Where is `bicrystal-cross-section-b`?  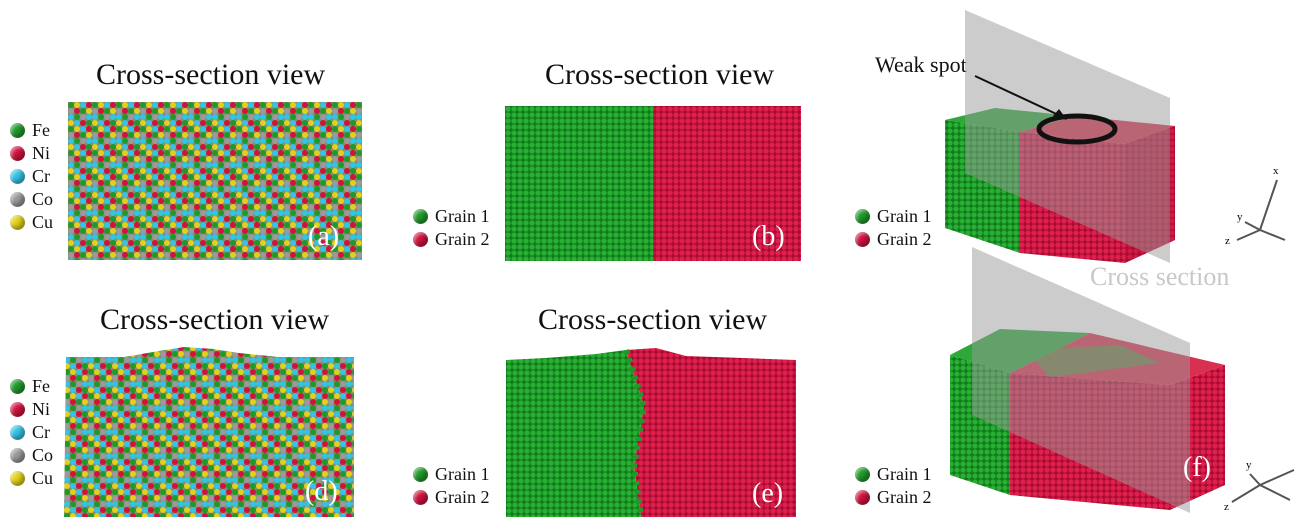 bicrystal-cross-section-b is located at coordinates (653, 183).